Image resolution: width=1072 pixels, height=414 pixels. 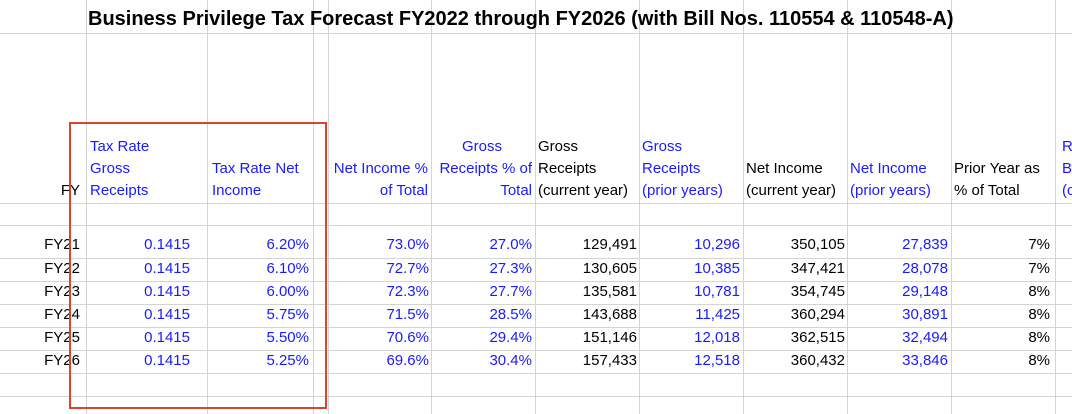 What do you see at coordinates (609, 244) in the screenshot?
I see `cell-gross-receipts-current: 129,491` at bounding box center [609, 244].